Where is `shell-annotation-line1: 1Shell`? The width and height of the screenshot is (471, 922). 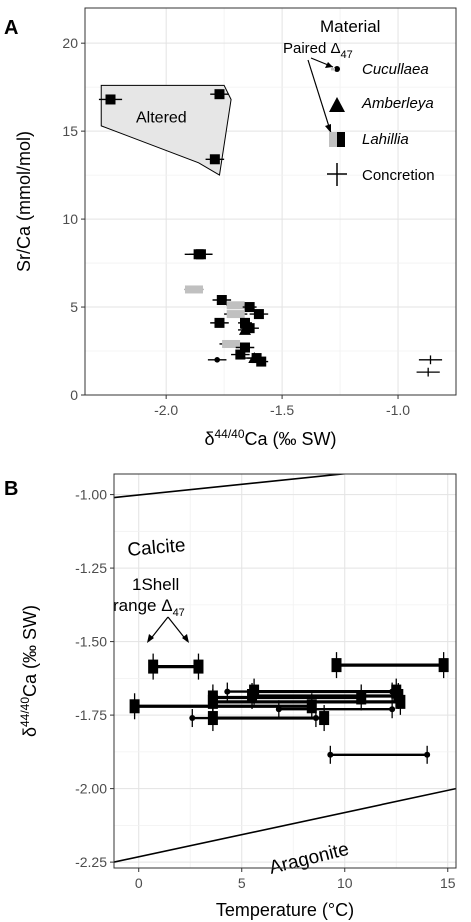
shell-annotation-line1: 1Shell is located at coordinates (155, 584).